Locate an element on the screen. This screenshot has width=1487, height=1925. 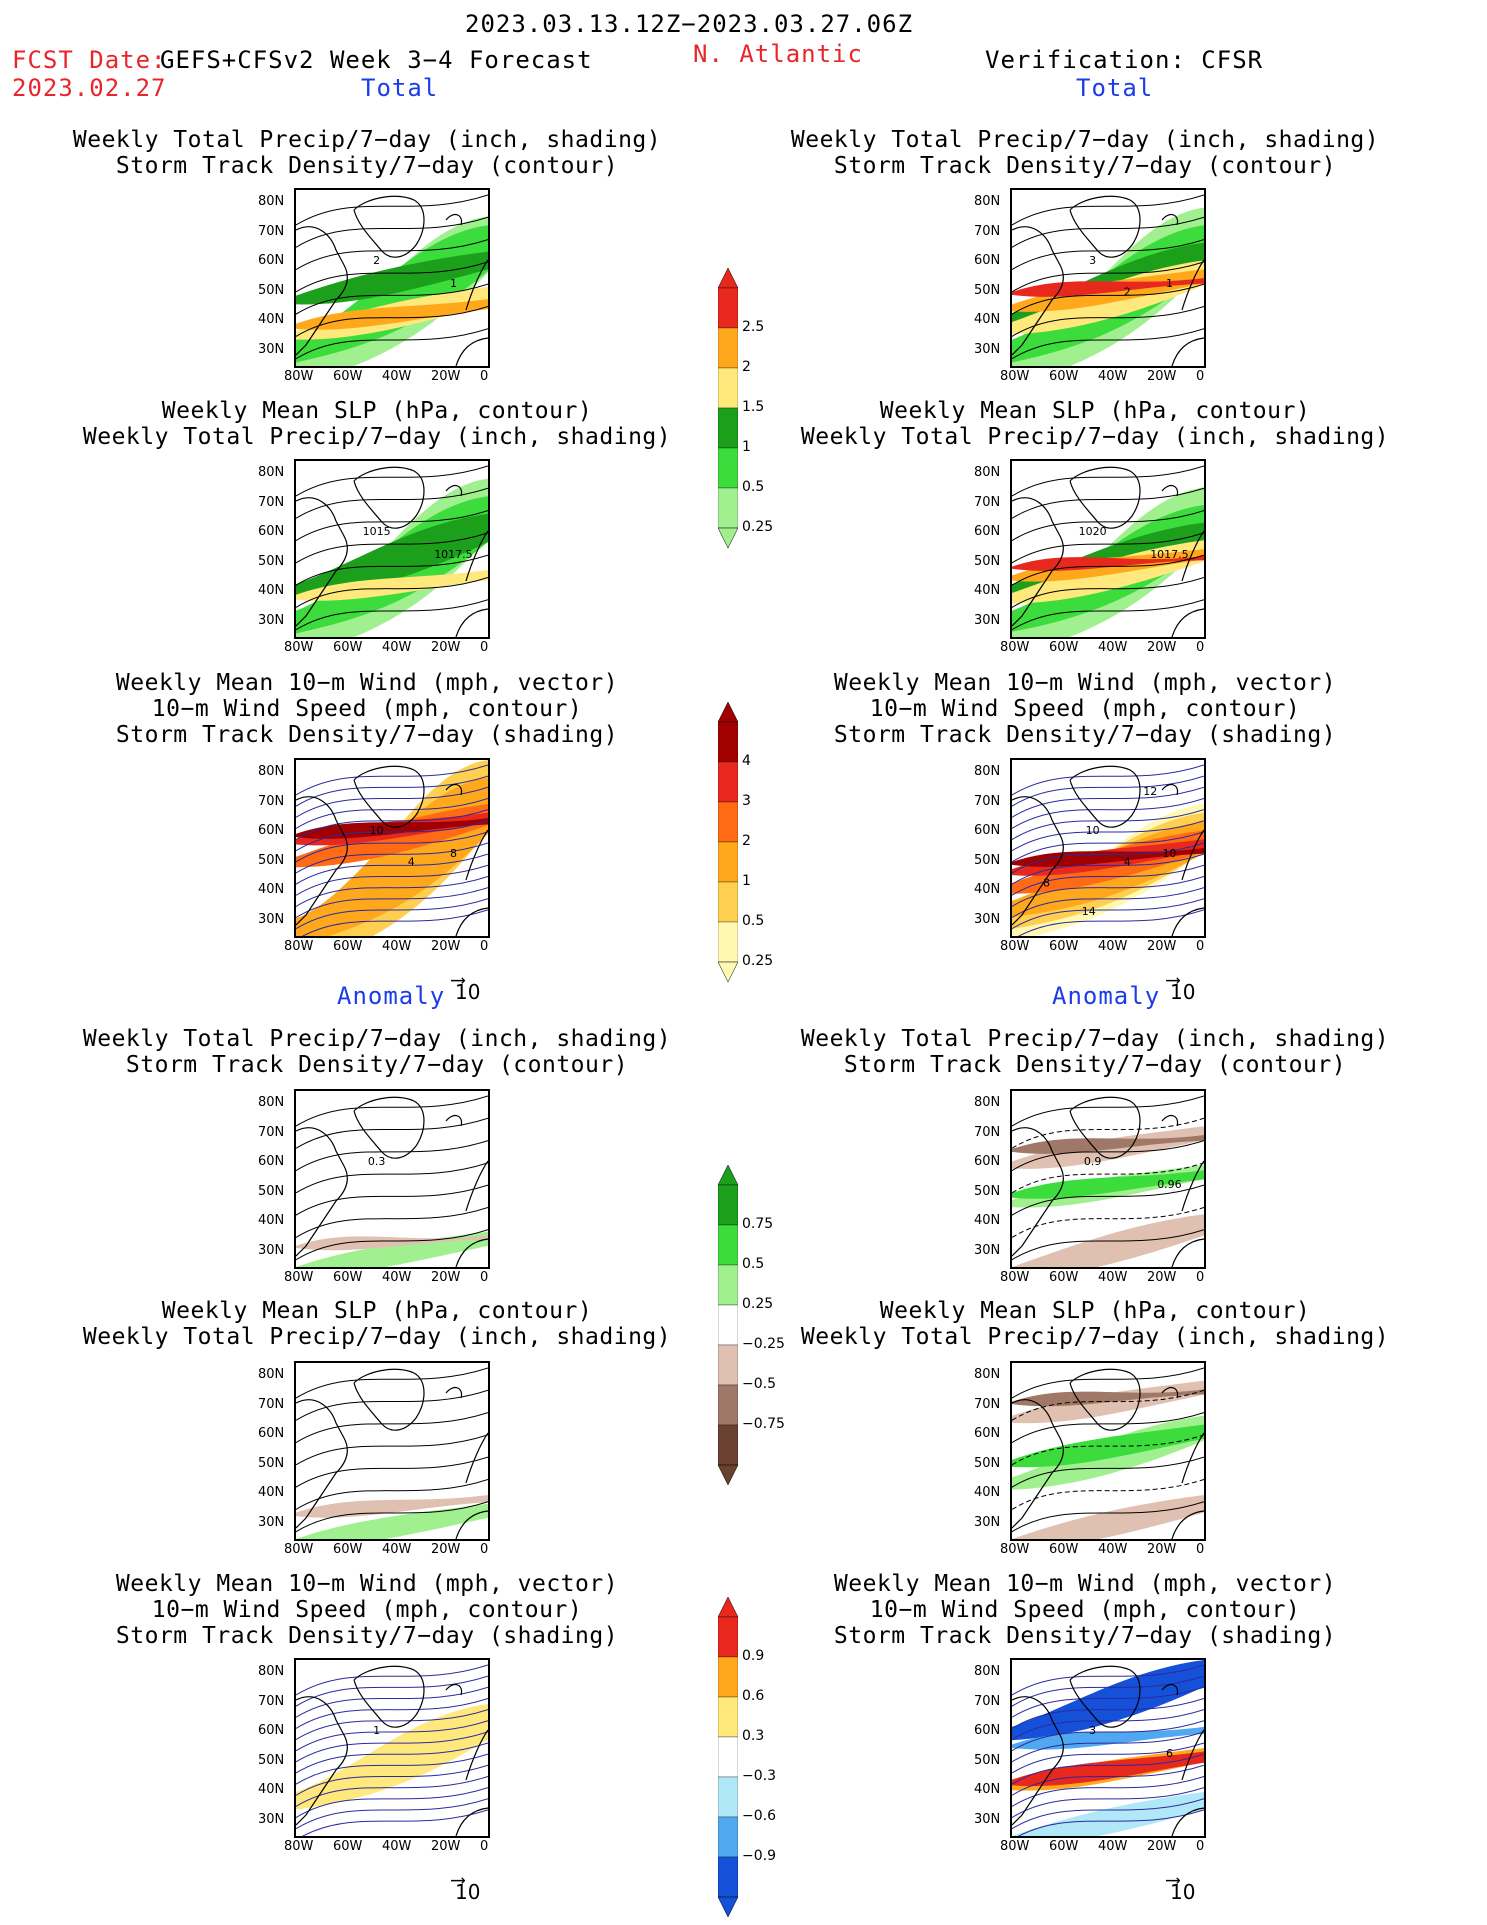
map-canvas is located at coordinates (1108, 1451).